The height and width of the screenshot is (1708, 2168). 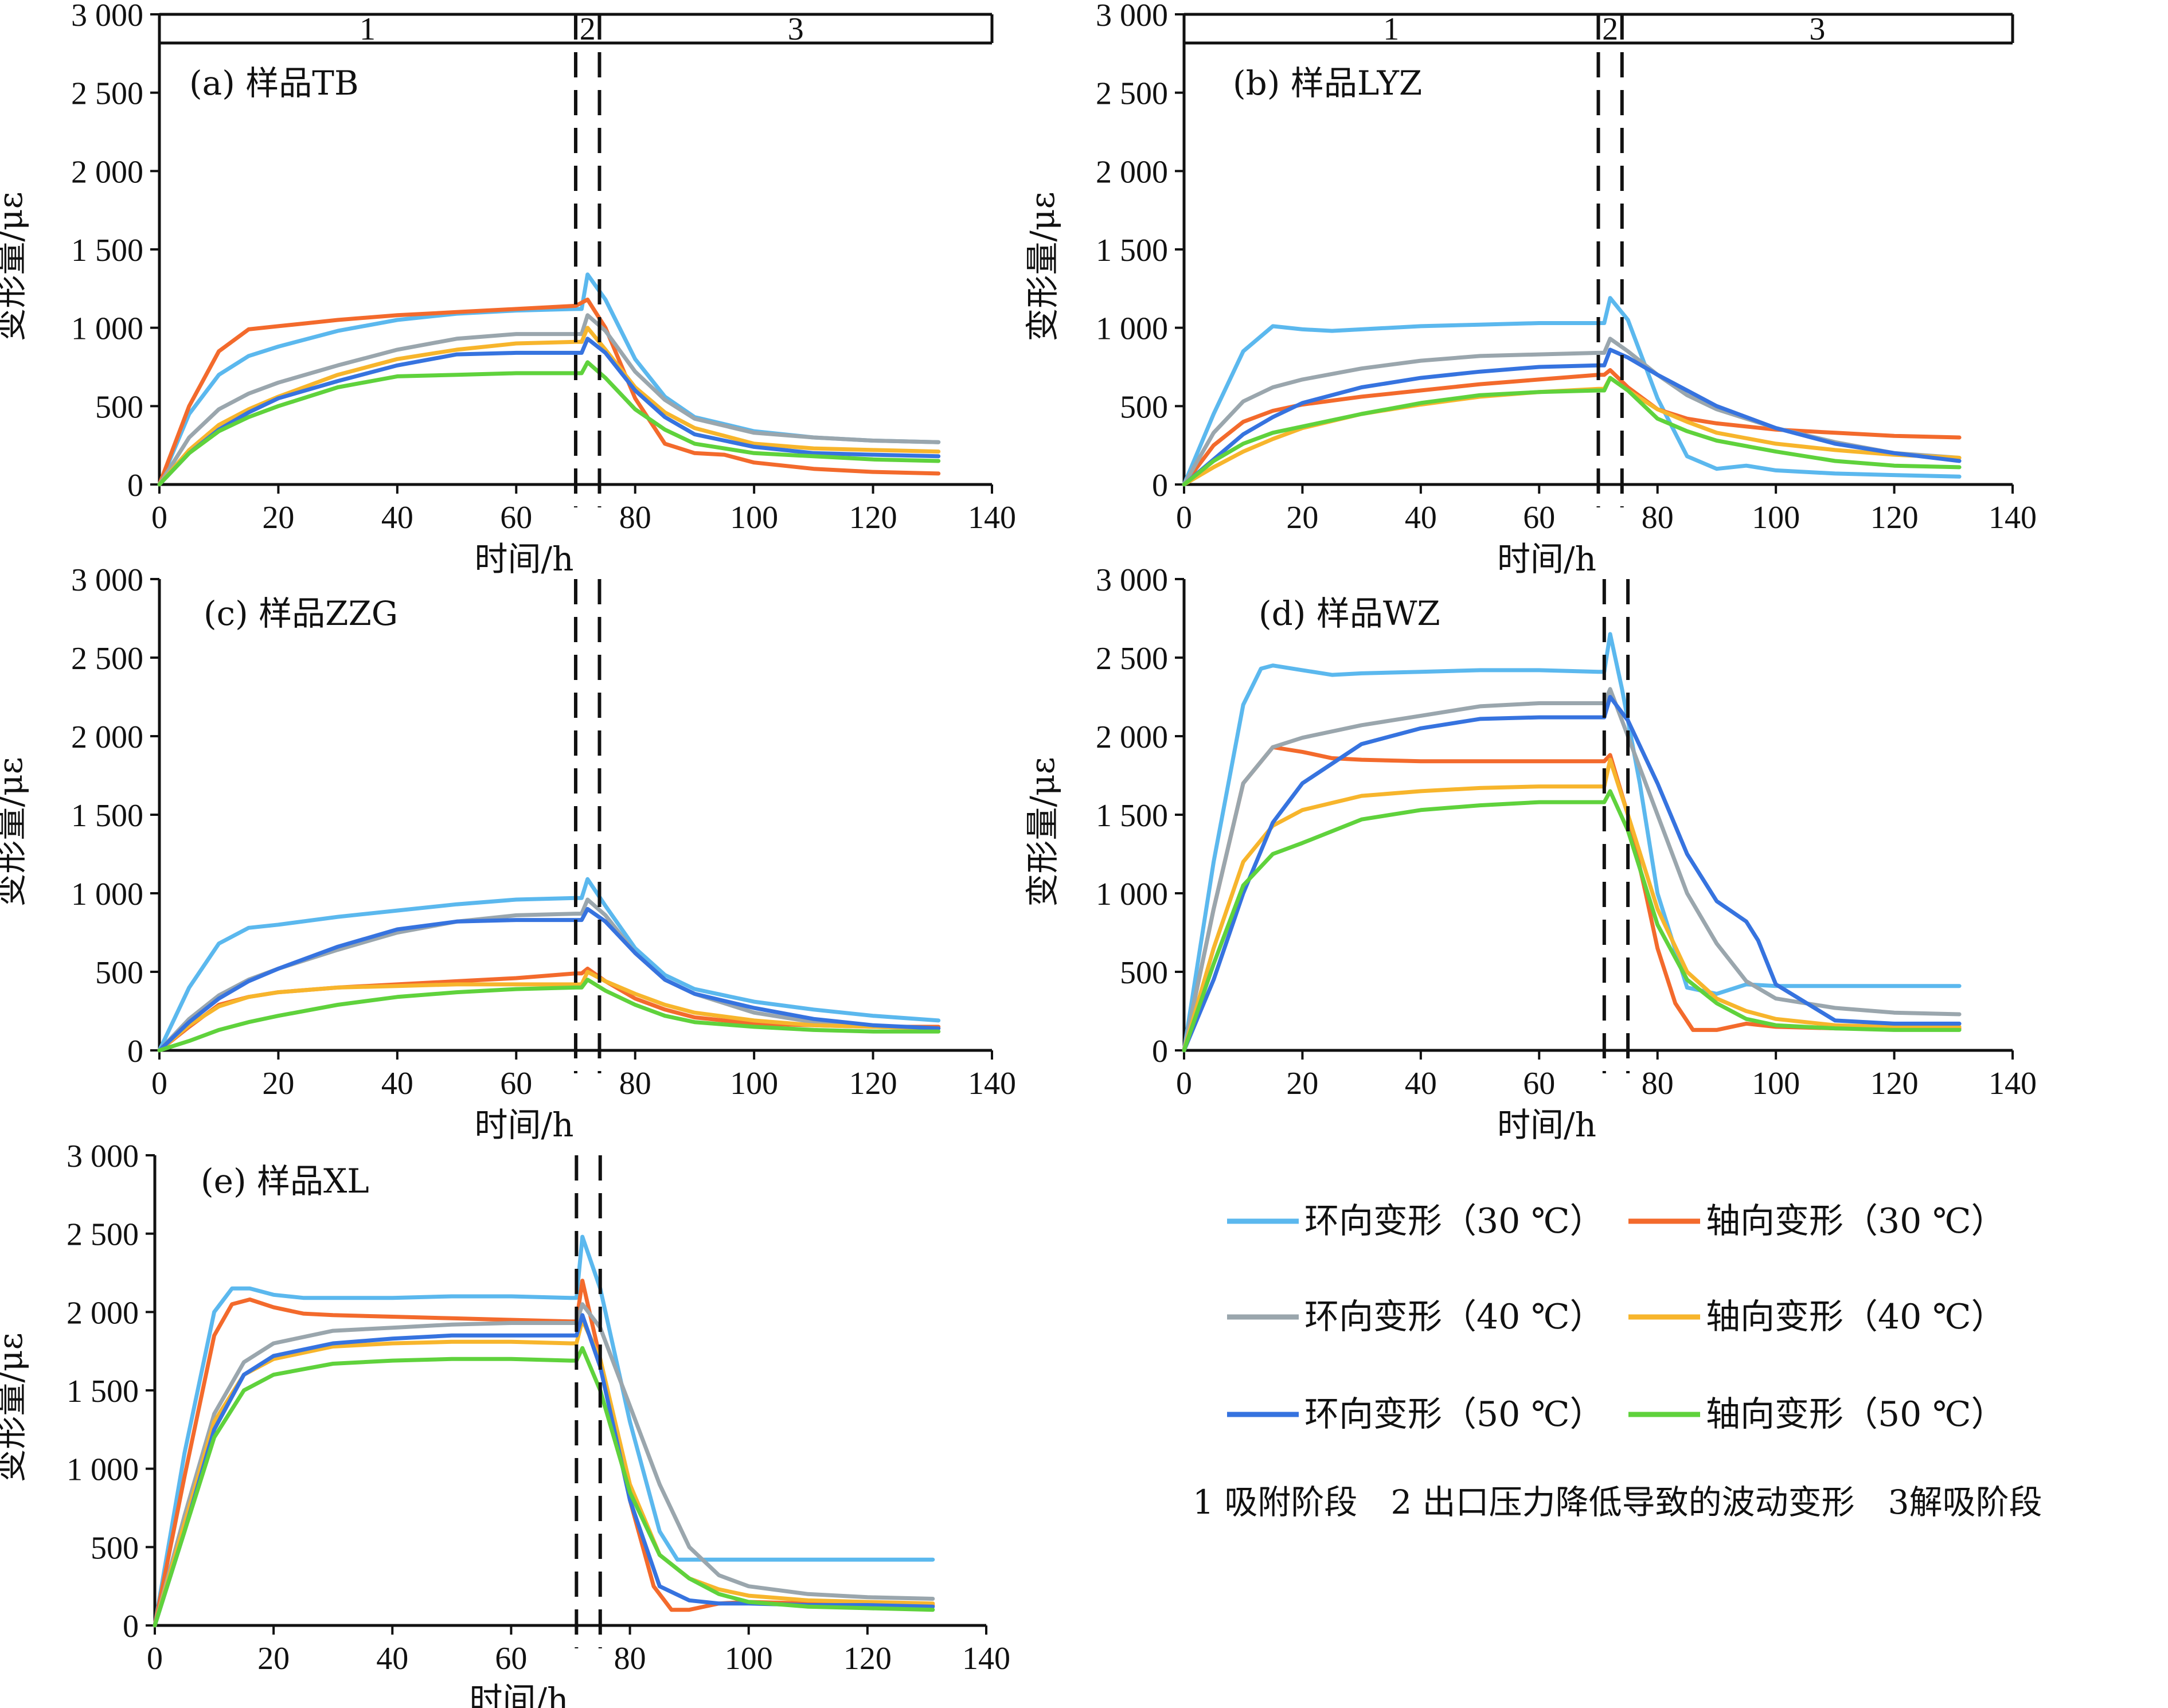 What do you see at coordinates (285, 1181) in the screenshot?
I see `panel-title: (e) 样品XL` at bounding box center [285, 1181].